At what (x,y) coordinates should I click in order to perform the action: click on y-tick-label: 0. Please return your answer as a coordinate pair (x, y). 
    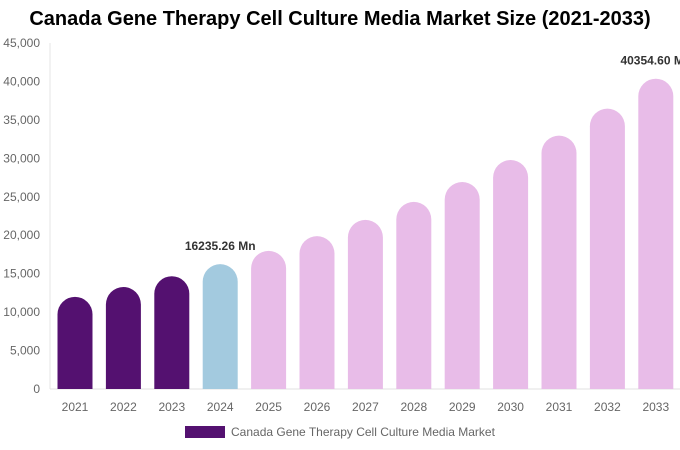
    Looking at the image, I should click on (36, 389).